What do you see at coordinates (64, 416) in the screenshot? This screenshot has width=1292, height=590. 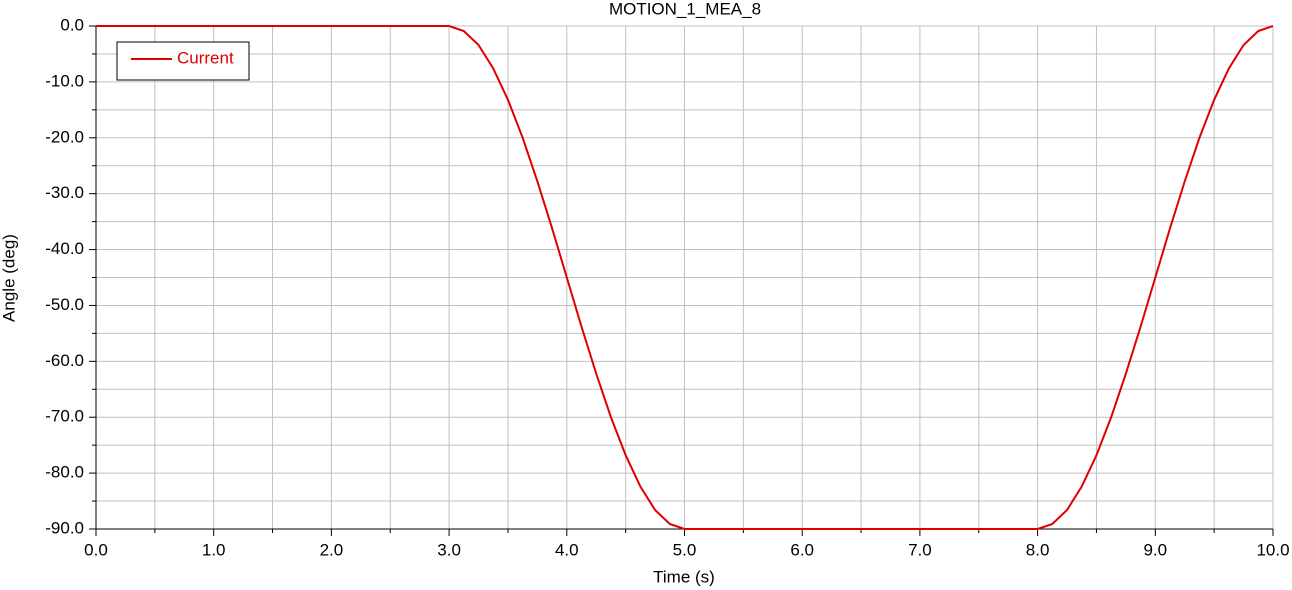 I see `y-tick-label: -70.0` at bounding box center [64, 416].